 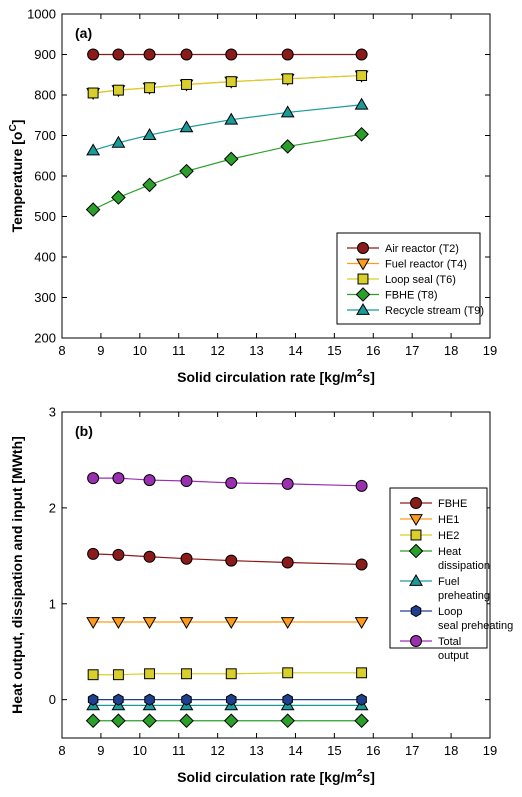 What do you see at coordinates (100, 750) in the screenshot?
I see `panel-b-xtick-label: 9` at bounding box center [100, 750].